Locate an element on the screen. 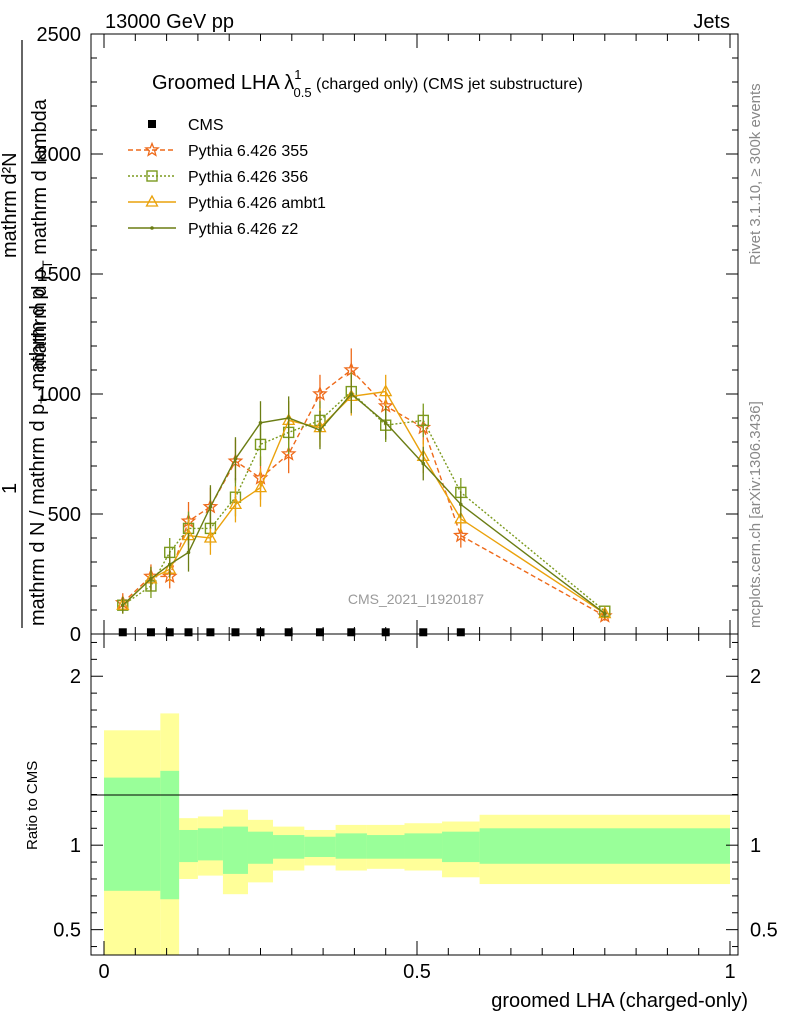 The image size is (786, 1024). legend-marker-ambt1 is located at coordinates (152, 200).